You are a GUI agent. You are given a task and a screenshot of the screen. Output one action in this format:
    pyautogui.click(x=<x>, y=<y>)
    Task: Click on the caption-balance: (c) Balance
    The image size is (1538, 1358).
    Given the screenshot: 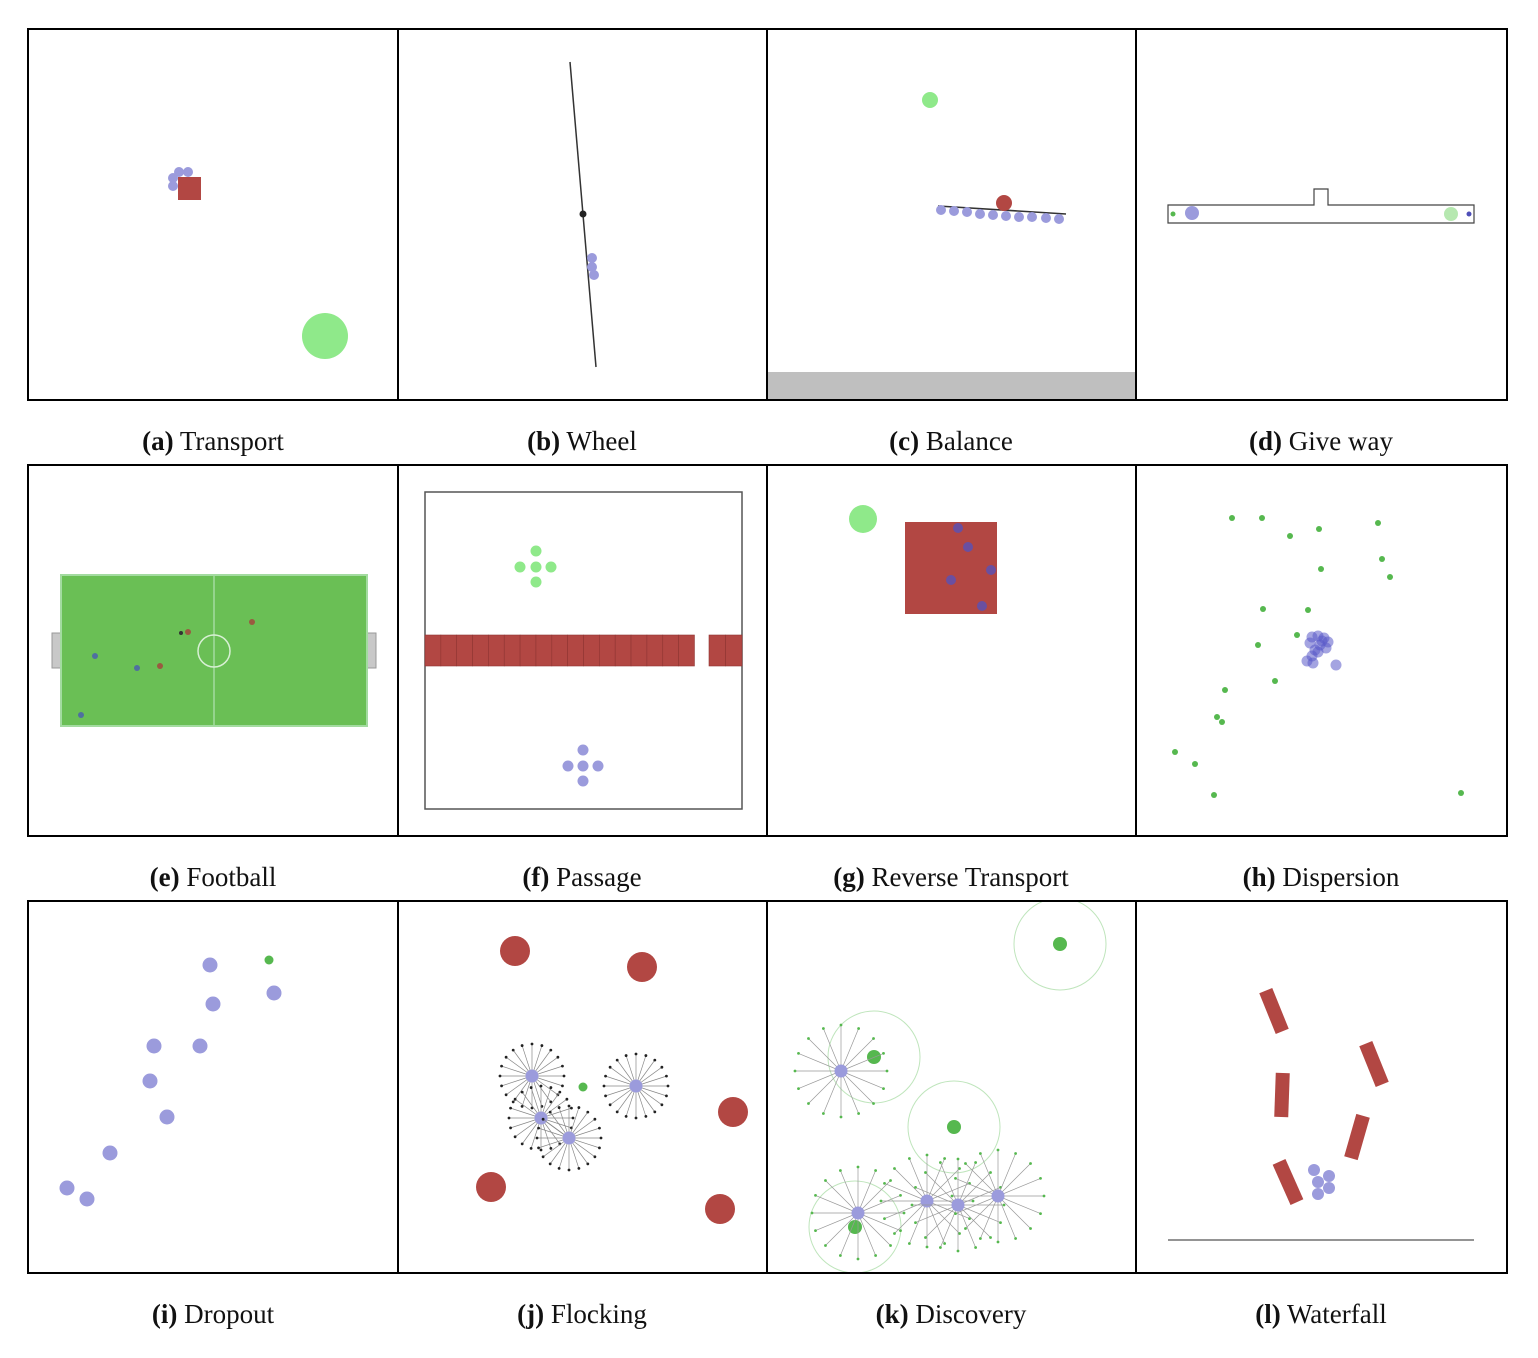 What is the action you would take?
    pyautogui.click(x=951, y=441)
    